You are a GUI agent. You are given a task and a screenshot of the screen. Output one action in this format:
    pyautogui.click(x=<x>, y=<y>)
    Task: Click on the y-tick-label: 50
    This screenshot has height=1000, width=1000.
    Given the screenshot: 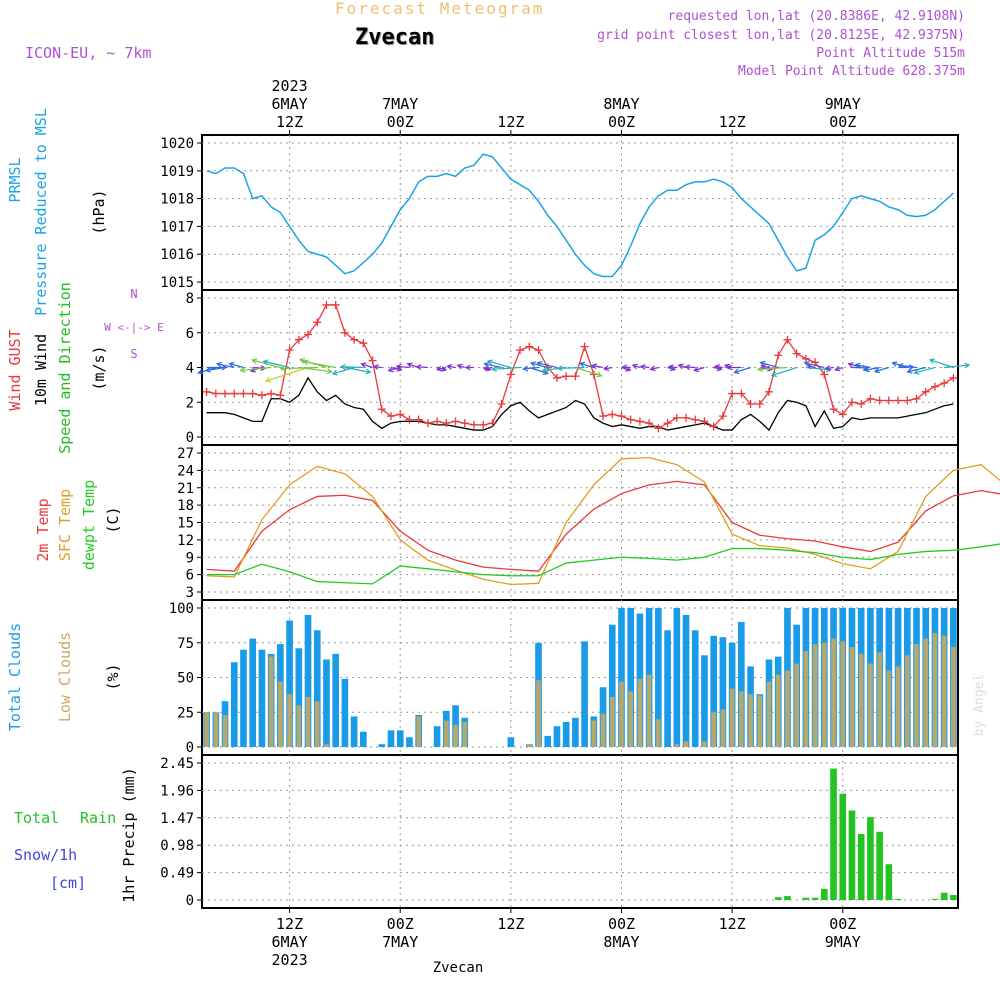 What is the action you would take?
    pyautogui.click(x=185, y=679)
    